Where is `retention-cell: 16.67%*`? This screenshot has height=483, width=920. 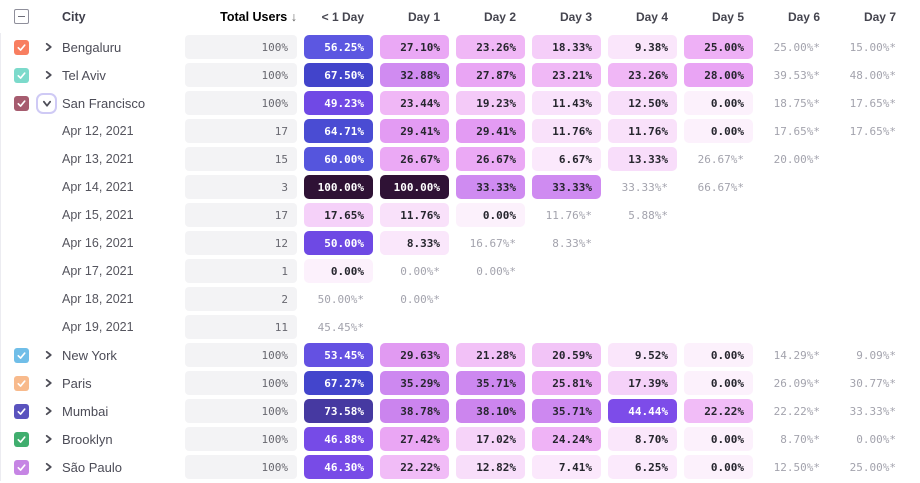
retention-cell: 16.67%* is located at coordinates (492, 243).